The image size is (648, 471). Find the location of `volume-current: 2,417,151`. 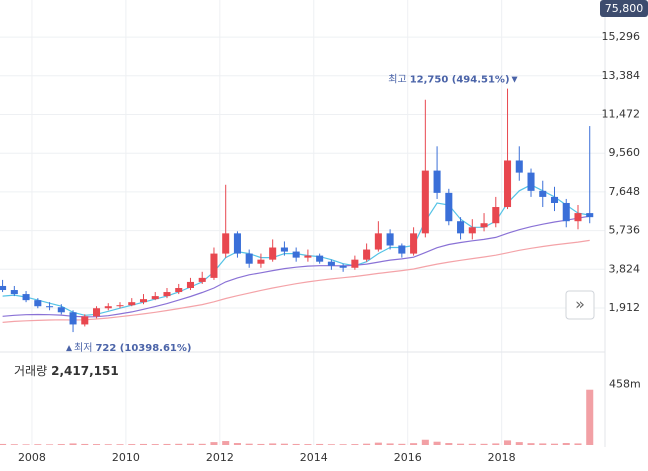

volume-current: 2,417,151 is located at coordinates (85, 371).